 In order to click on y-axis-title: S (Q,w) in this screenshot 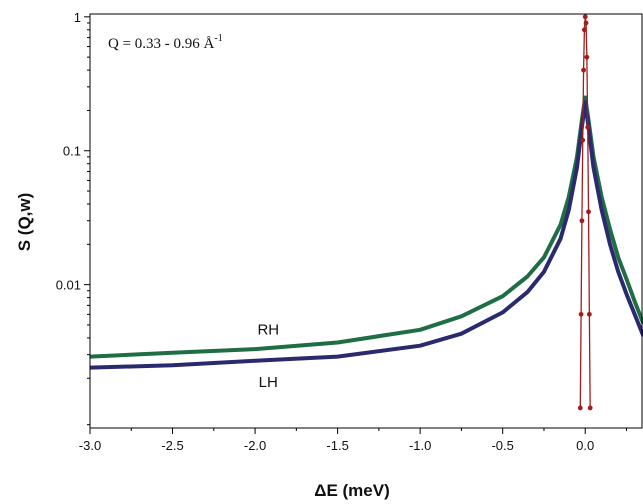, I will do `click(24, 222)`.